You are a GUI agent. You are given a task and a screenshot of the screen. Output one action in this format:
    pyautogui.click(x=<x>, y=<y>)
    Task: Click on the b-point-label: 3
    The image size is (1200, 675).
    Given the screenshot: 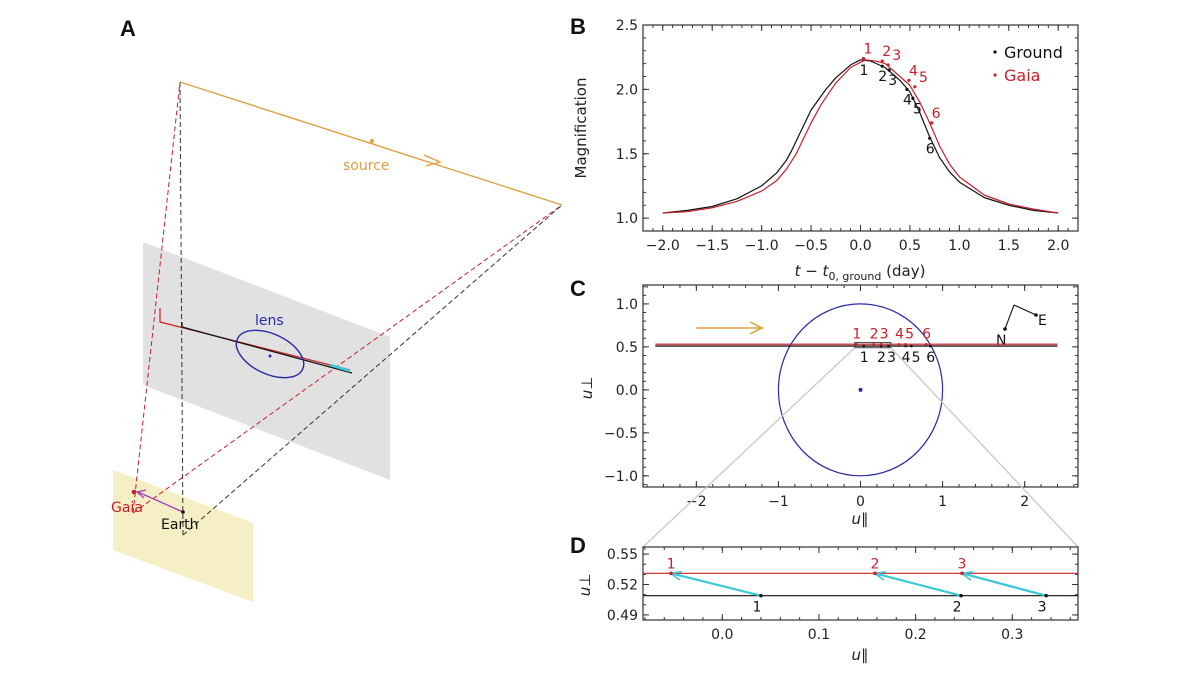 What is the action you would take?
    pyautogui.click(x=892, y=81)
    